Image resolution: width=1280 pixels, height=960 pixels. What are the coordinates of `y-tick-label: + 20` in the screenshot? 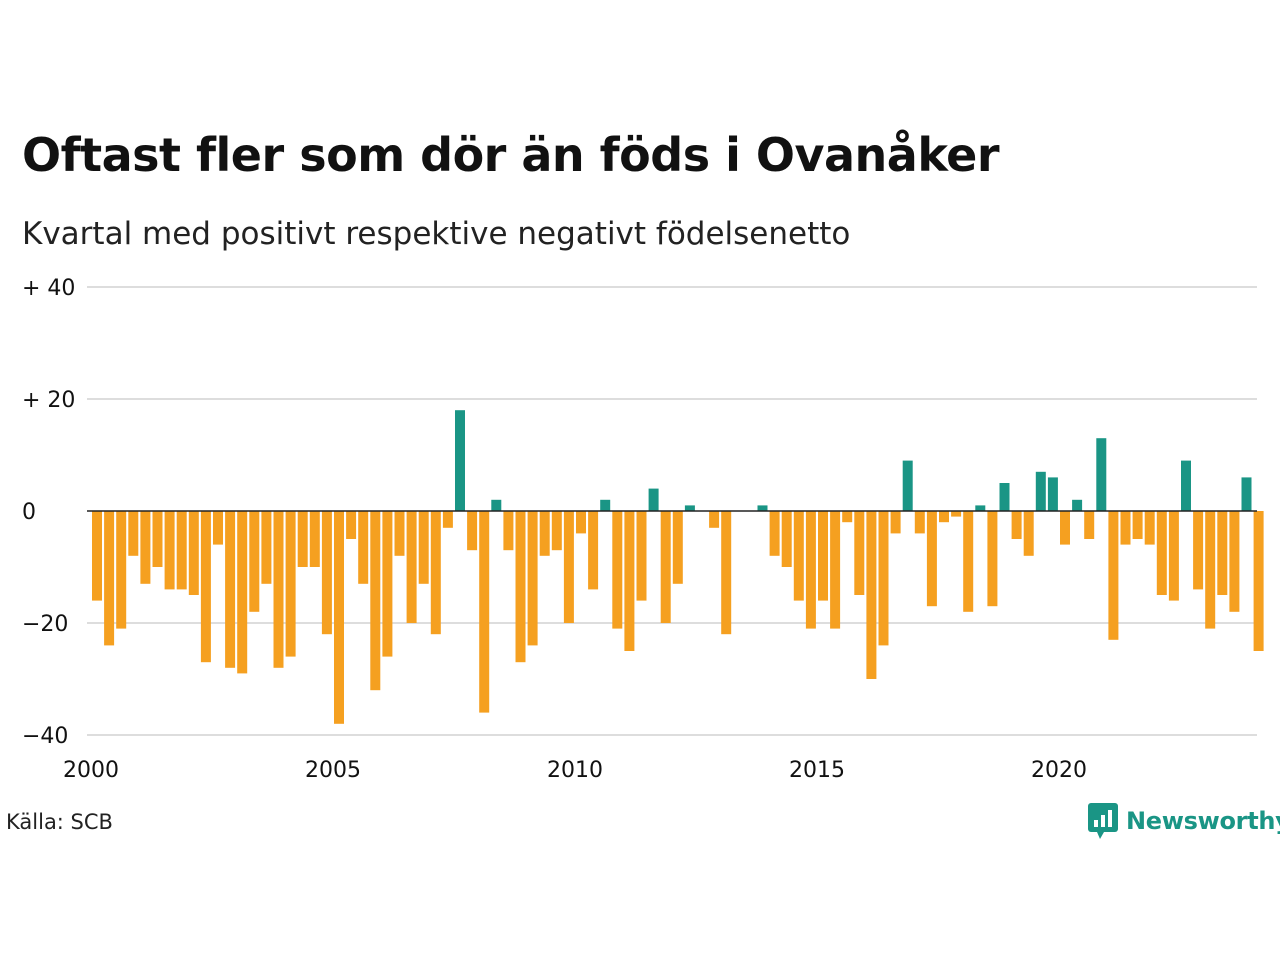 It's located at (48, 400).